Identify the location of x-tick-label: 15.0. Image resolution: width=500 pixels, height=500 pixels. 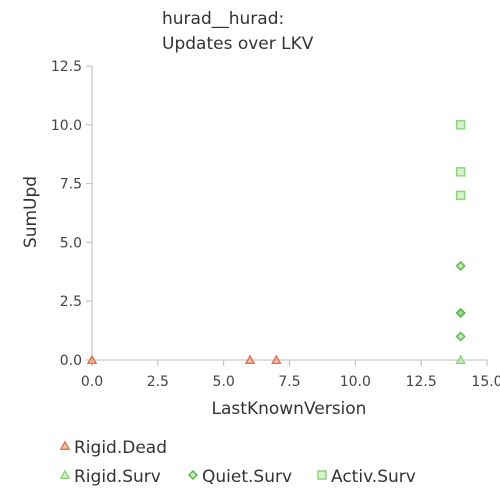
(485, 382).